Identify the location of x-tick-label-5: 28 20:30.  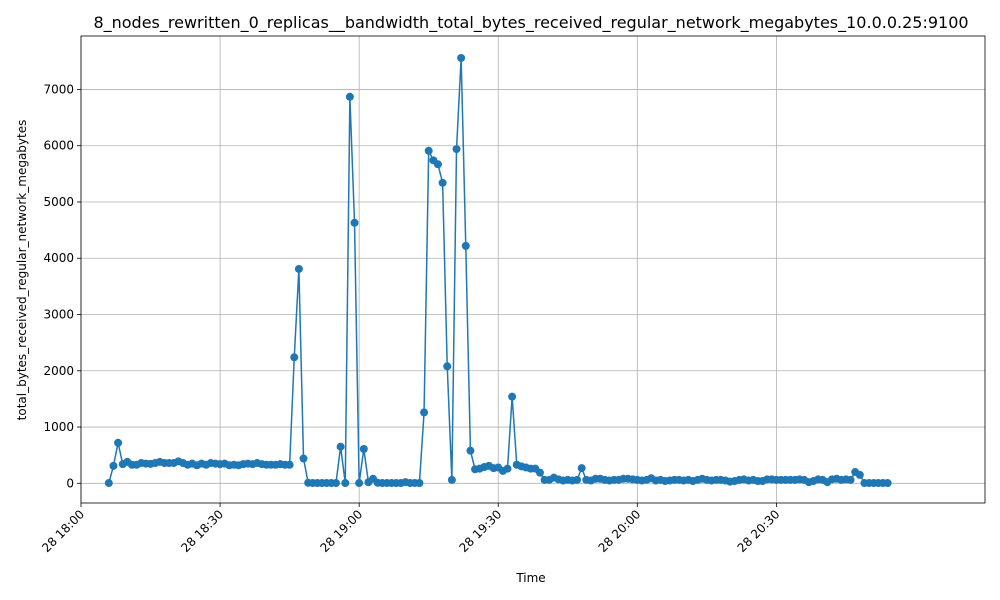
(759, 531).